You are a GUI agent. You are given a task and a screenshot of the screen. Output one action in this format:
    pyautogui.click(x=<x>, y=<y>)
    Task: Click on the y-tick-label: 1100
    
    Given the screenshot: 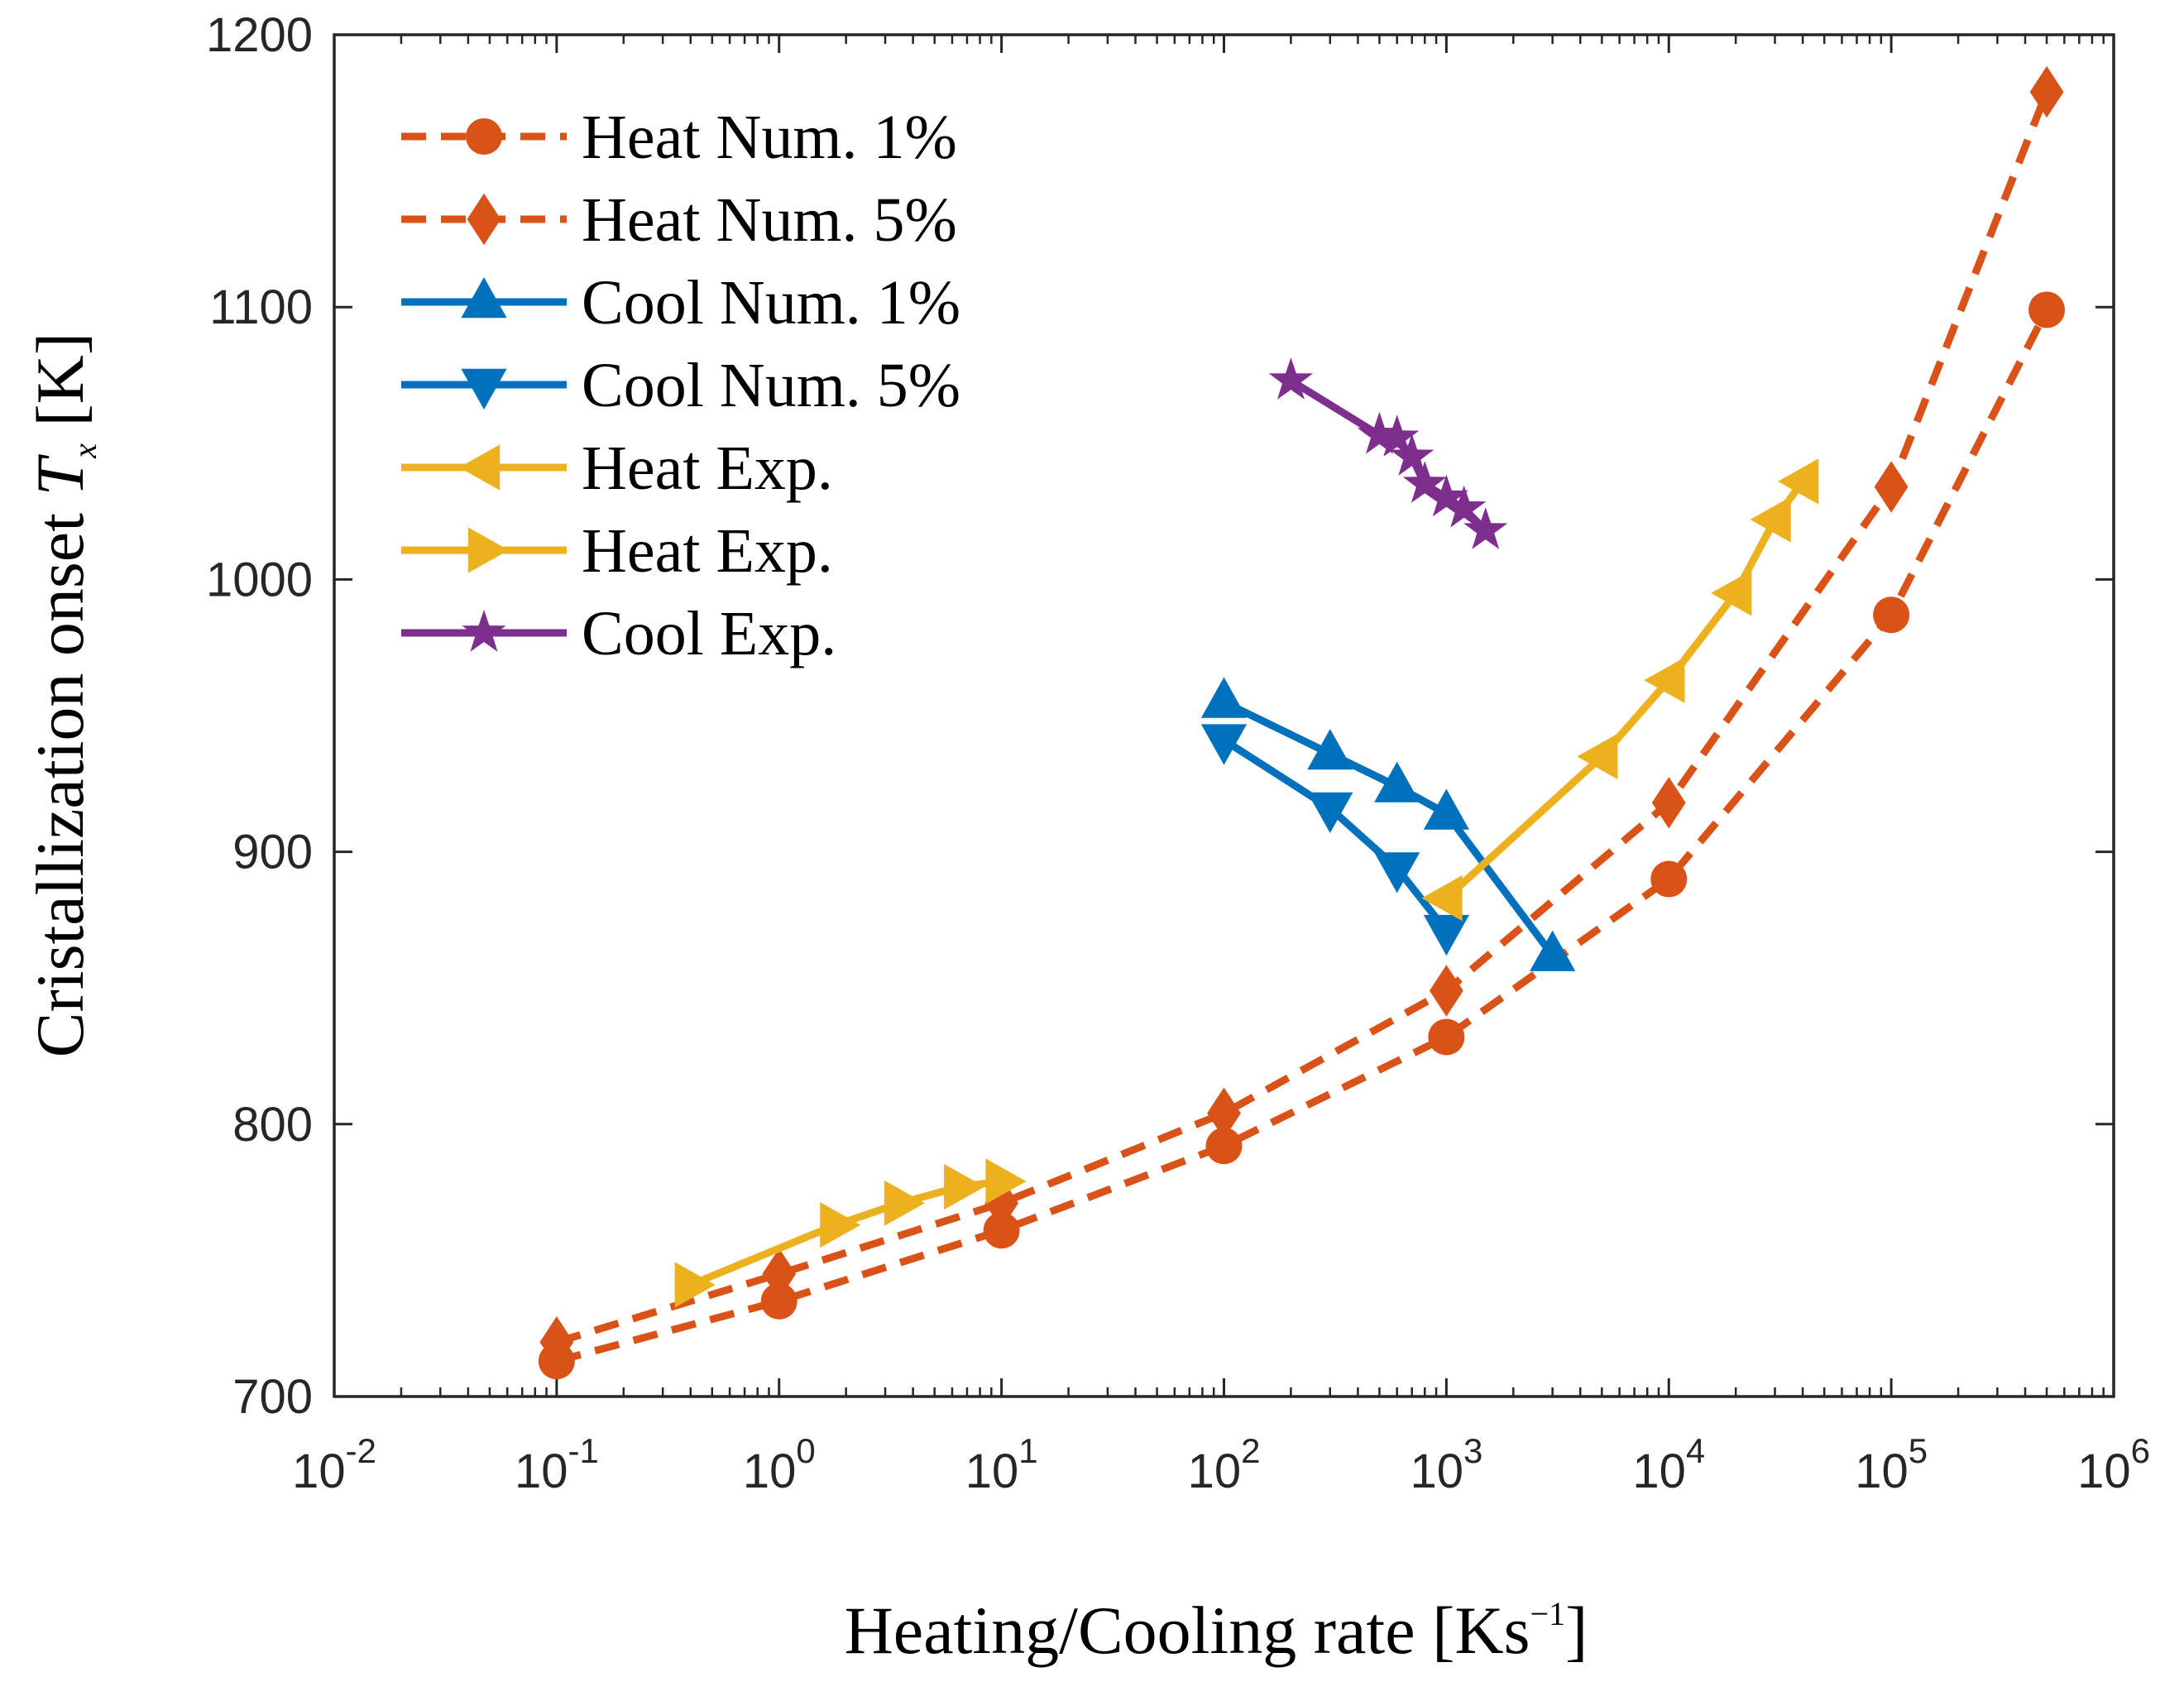 What is the action you would take?
    pyautogui.click(x=261, y=307)
    